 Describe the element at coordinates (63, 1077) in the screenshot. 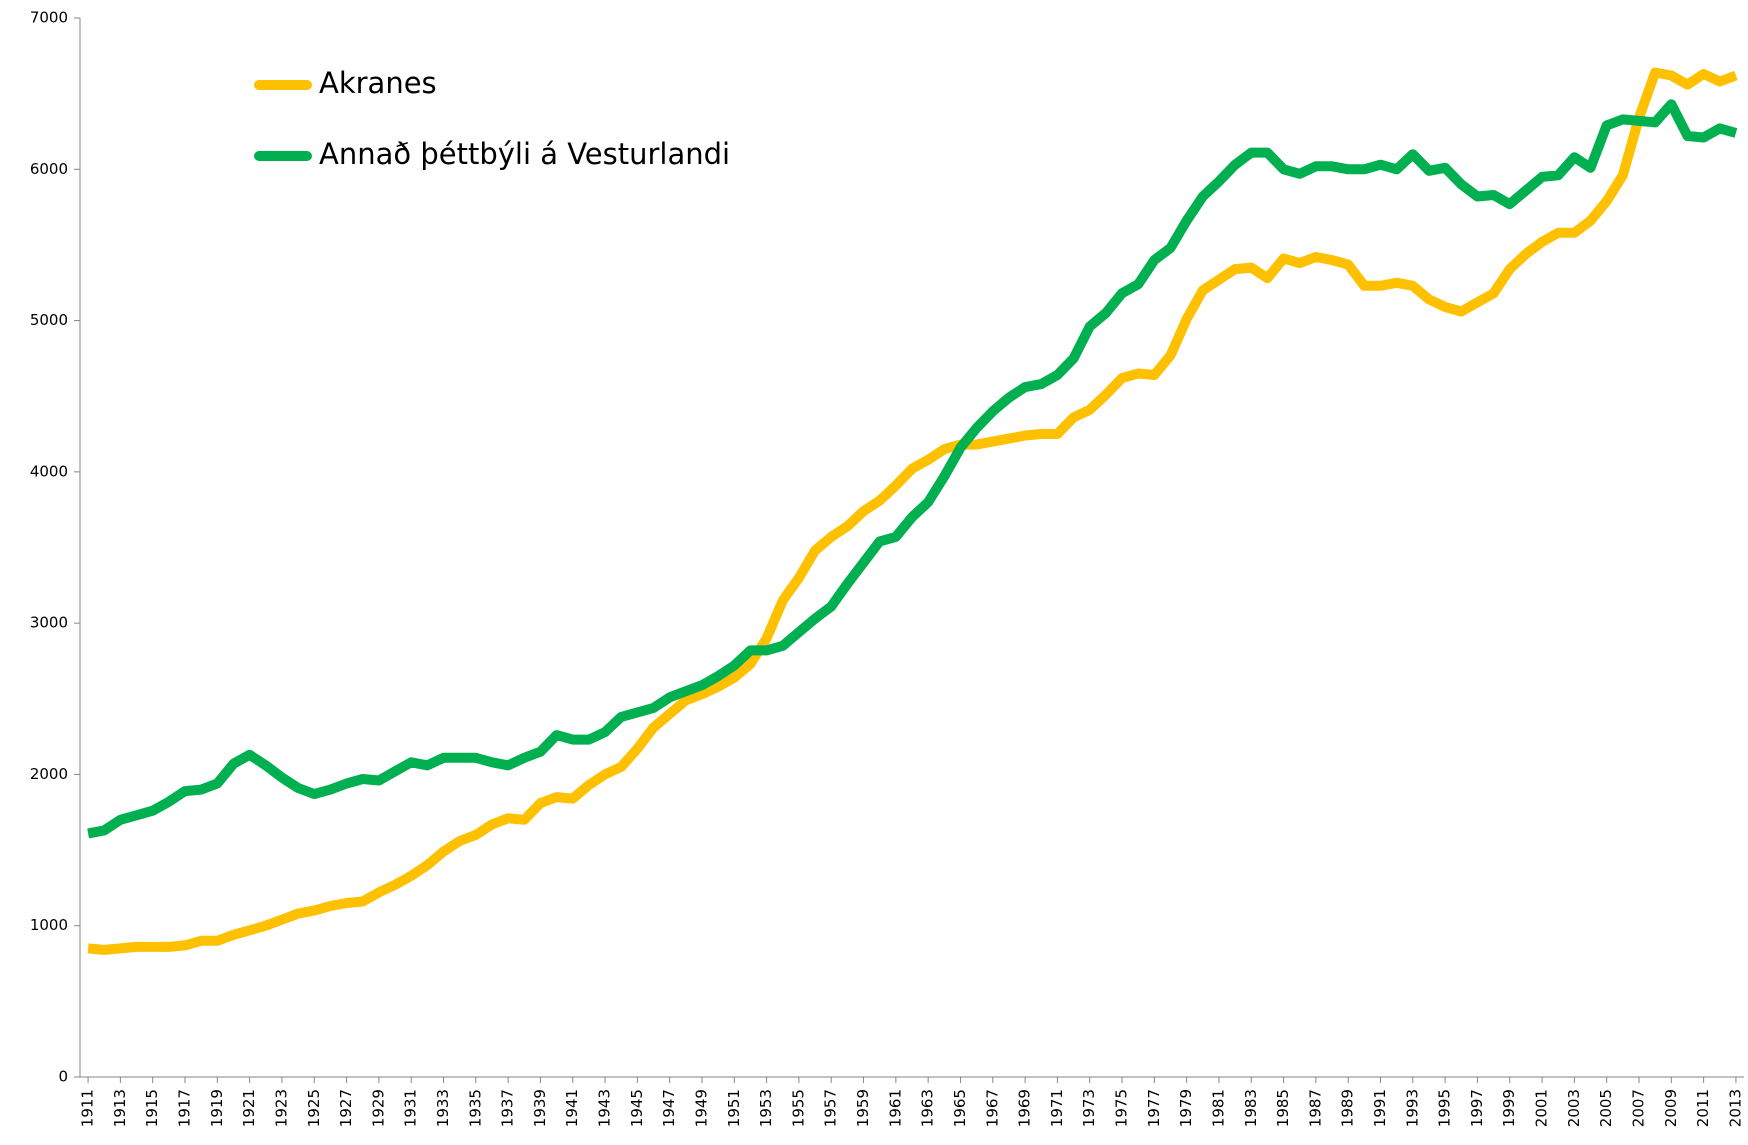

I see `y-tick-label: 0` at that location.